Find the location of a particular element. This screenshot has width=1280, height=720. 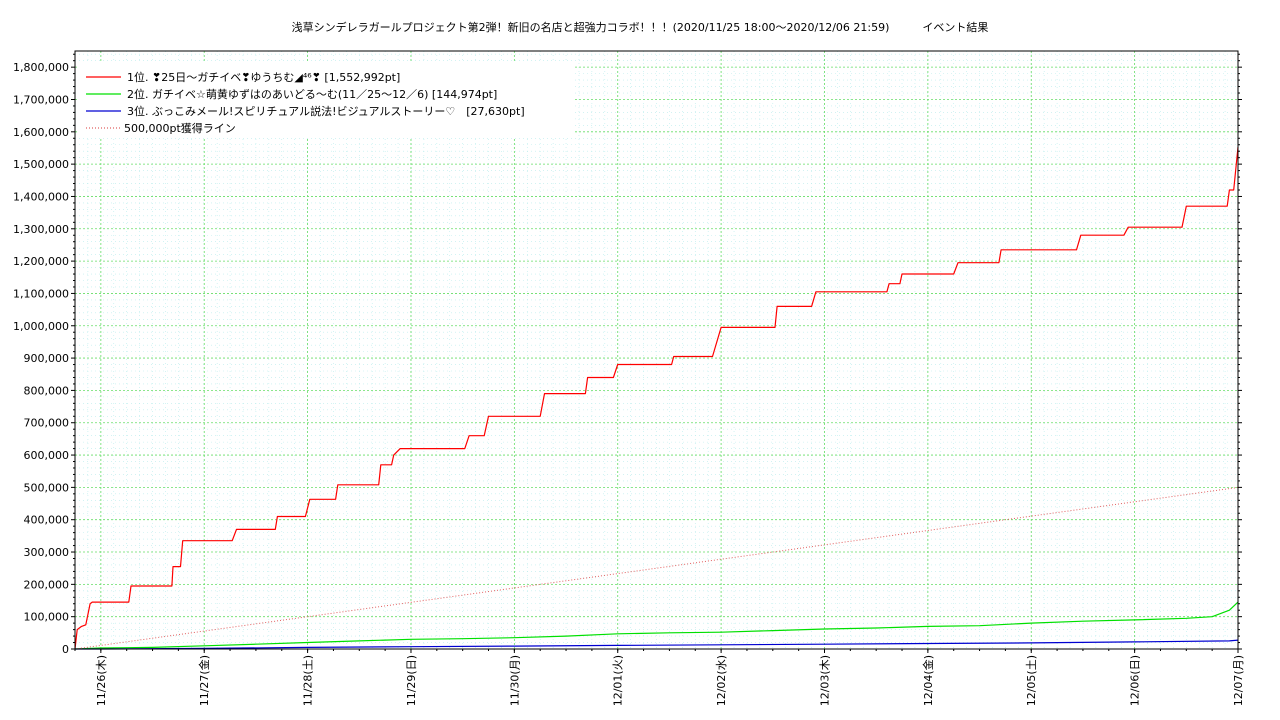

y-tick-label: 400,000 is located at coordinates (47, 520).